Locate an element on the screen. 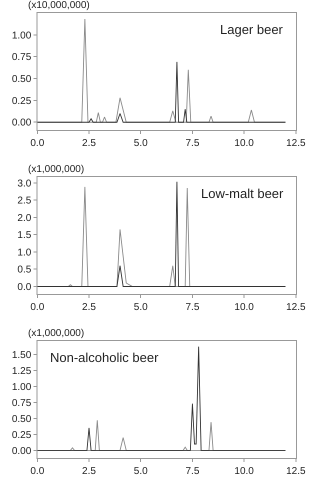 Image resolution: width=321 pixels, height=477 pixels. y-tick-label: 1.0 is located at coordinates (24, 252).